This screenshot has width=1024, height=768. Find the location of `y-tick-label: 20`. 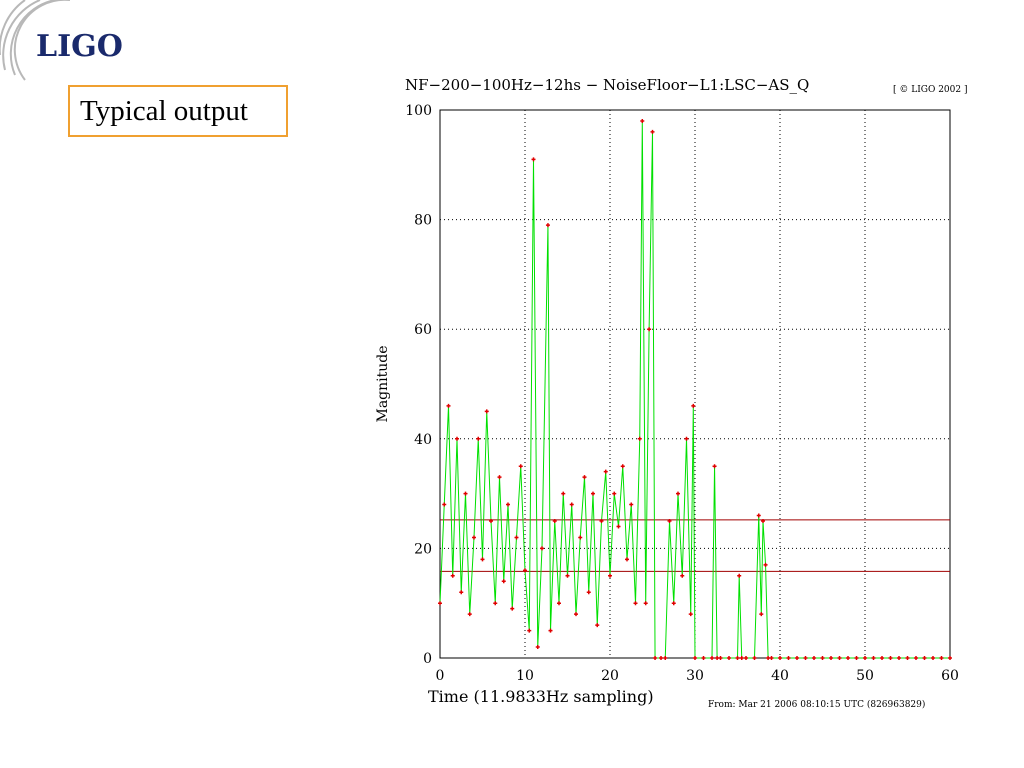

y-tick-label: 20 is located at coordinates (423, 549).